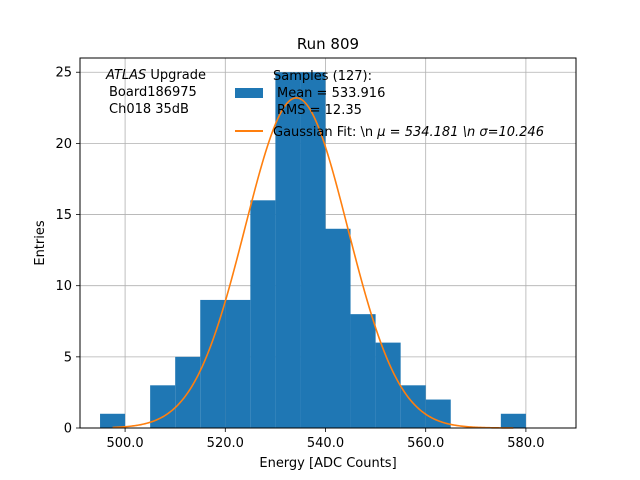 The image size is (640, 480). Describe the element at coordinates (511, 132) in the screenshot. I see `legend-fit-sigma: σ=10.246` at that location.